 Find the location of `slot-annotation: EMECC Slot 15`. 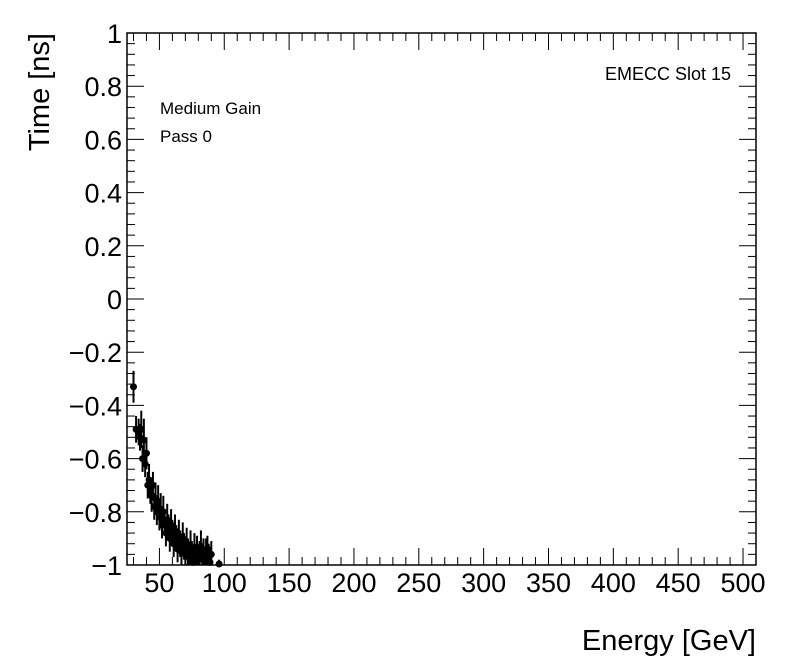

slot-annotation: EMECC Slot 15 is located at coordinates (668, 74).